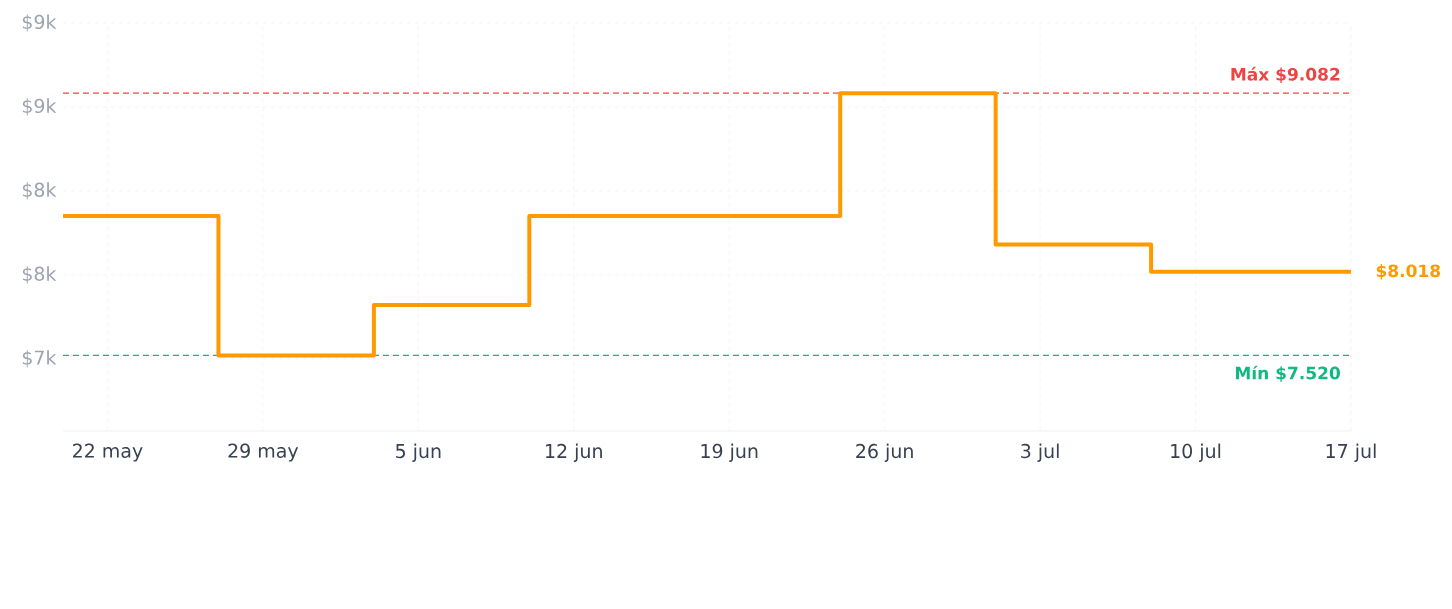  Describe the element at coordinates (729, 452) in the screenshot. I see `x-tick-label: 19 jun` at that location.